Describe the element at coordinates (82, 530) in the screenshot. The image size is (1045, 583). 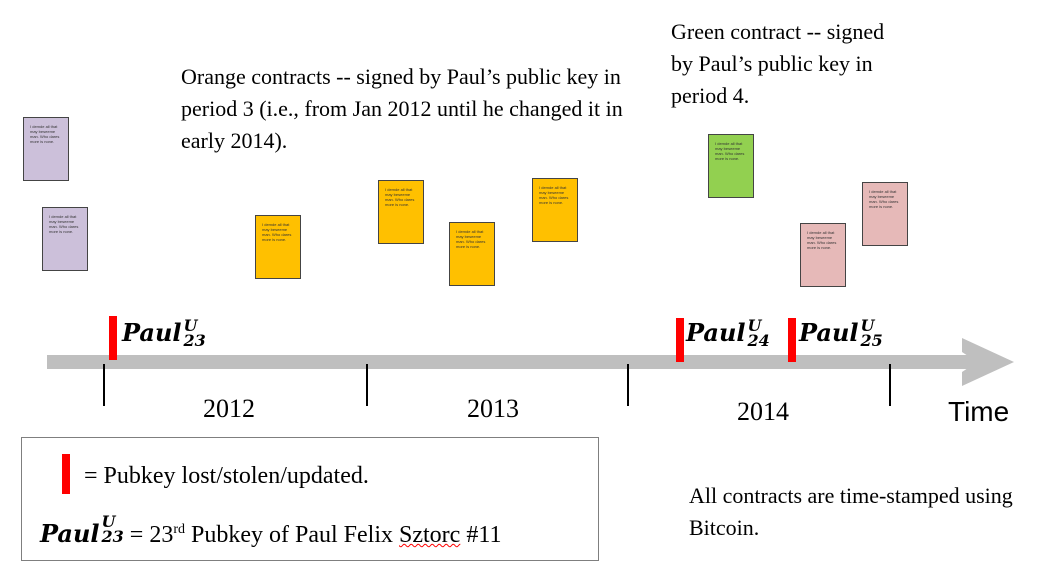
I see `legend-key-symbol: Paul U 23` at that location.